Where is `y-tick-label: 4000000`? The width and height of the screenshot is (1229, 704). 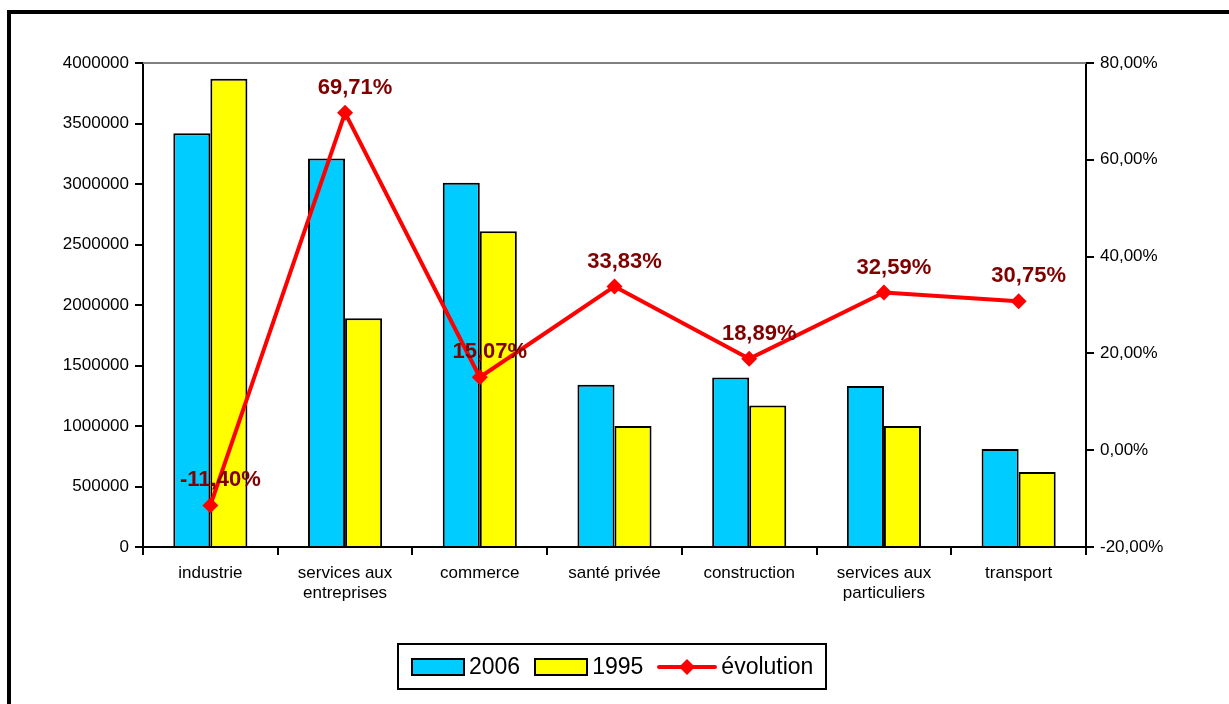
y-tick-label: 4000000 is located at coordinates (95, 62).